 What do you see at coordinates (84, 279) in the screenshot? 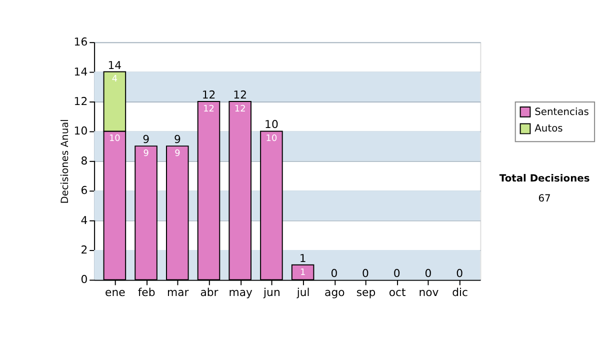
I see `y-tick-label: 0` at bounding box center [84, 279].